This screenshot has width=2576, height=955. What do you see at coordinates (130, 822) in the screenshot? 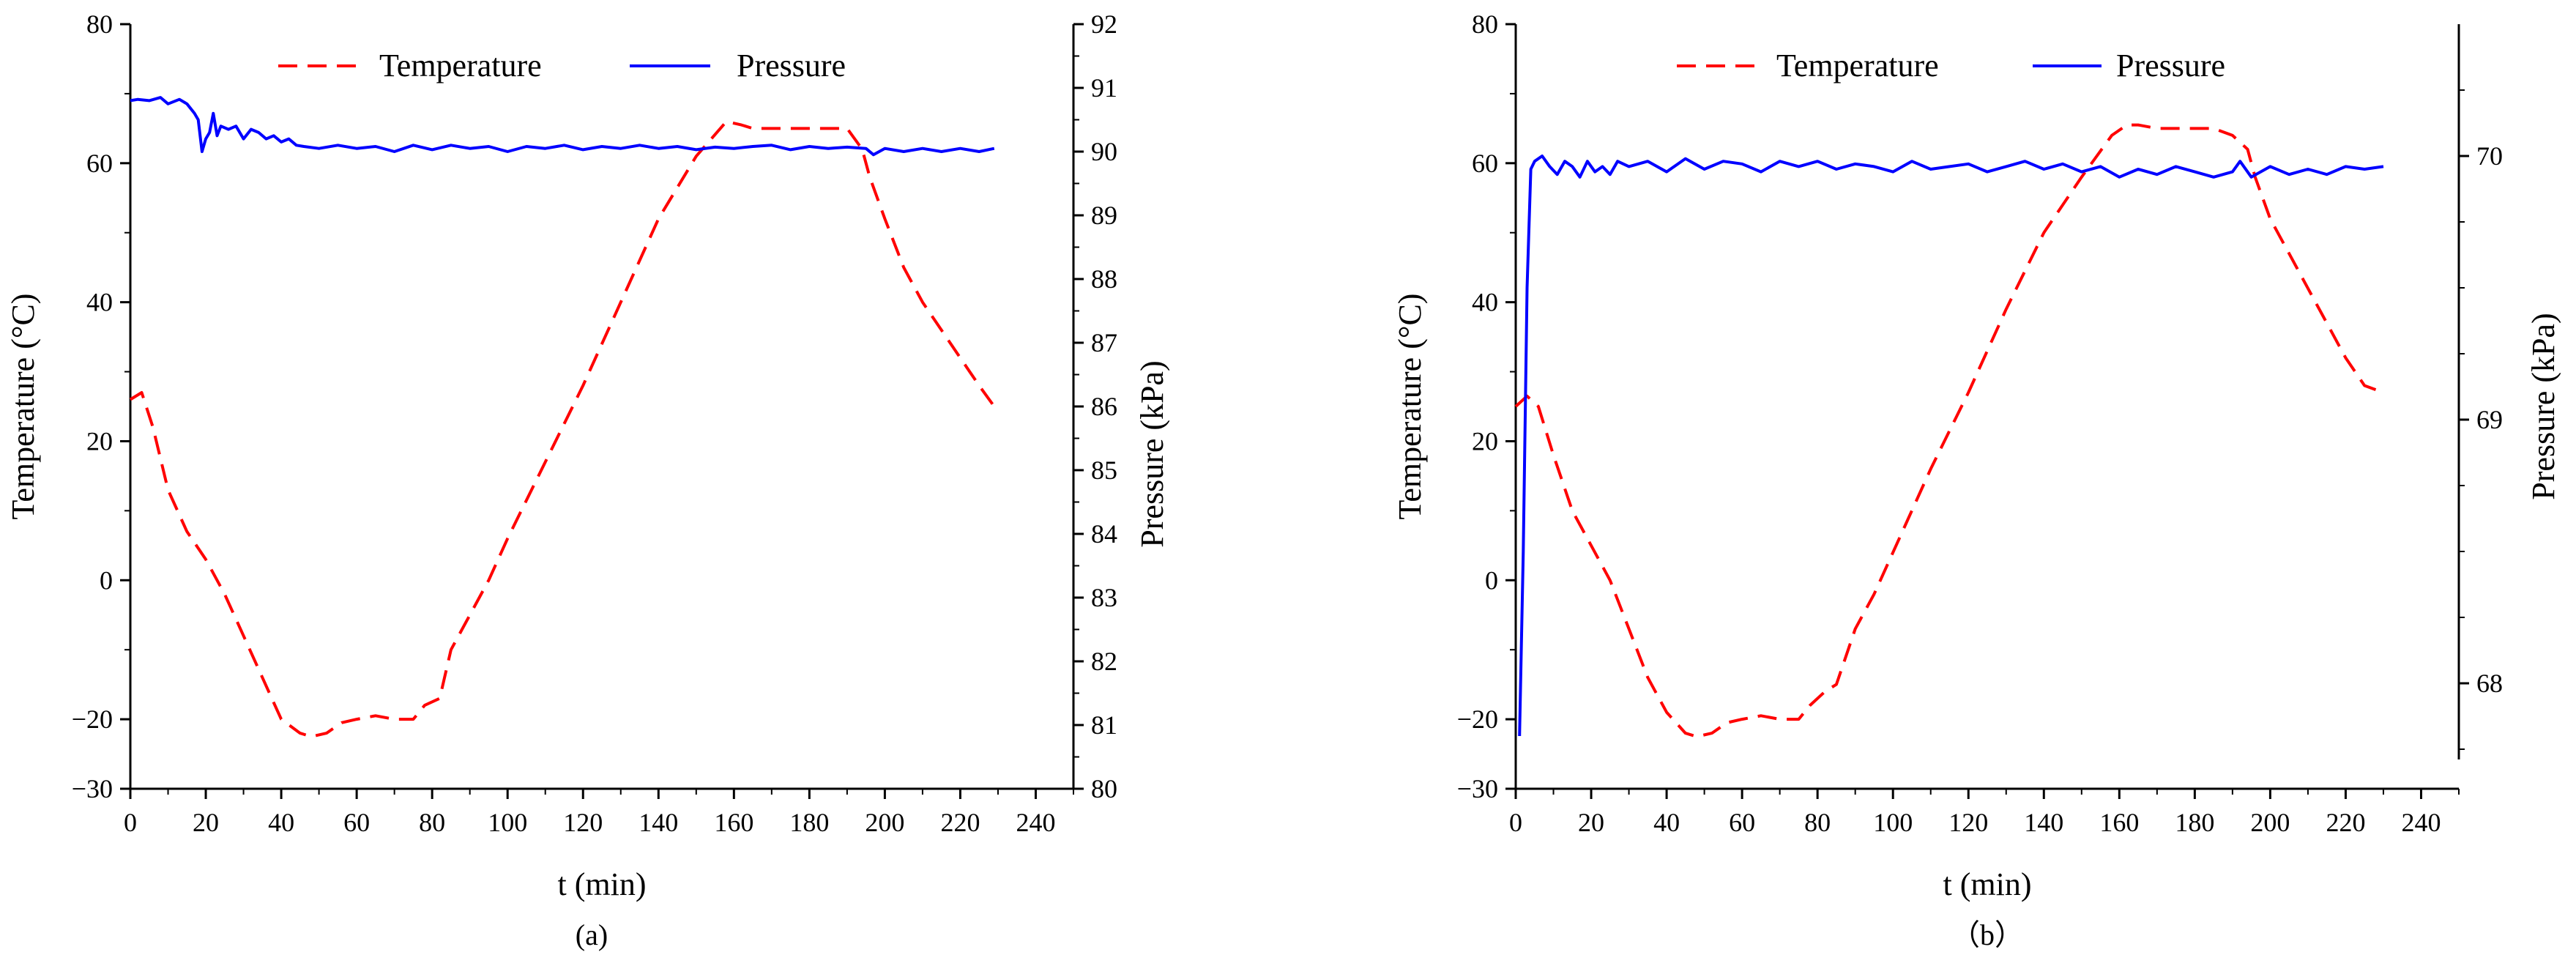
I see `x-tick-label-a: 0` at bounding box center [130, 822].